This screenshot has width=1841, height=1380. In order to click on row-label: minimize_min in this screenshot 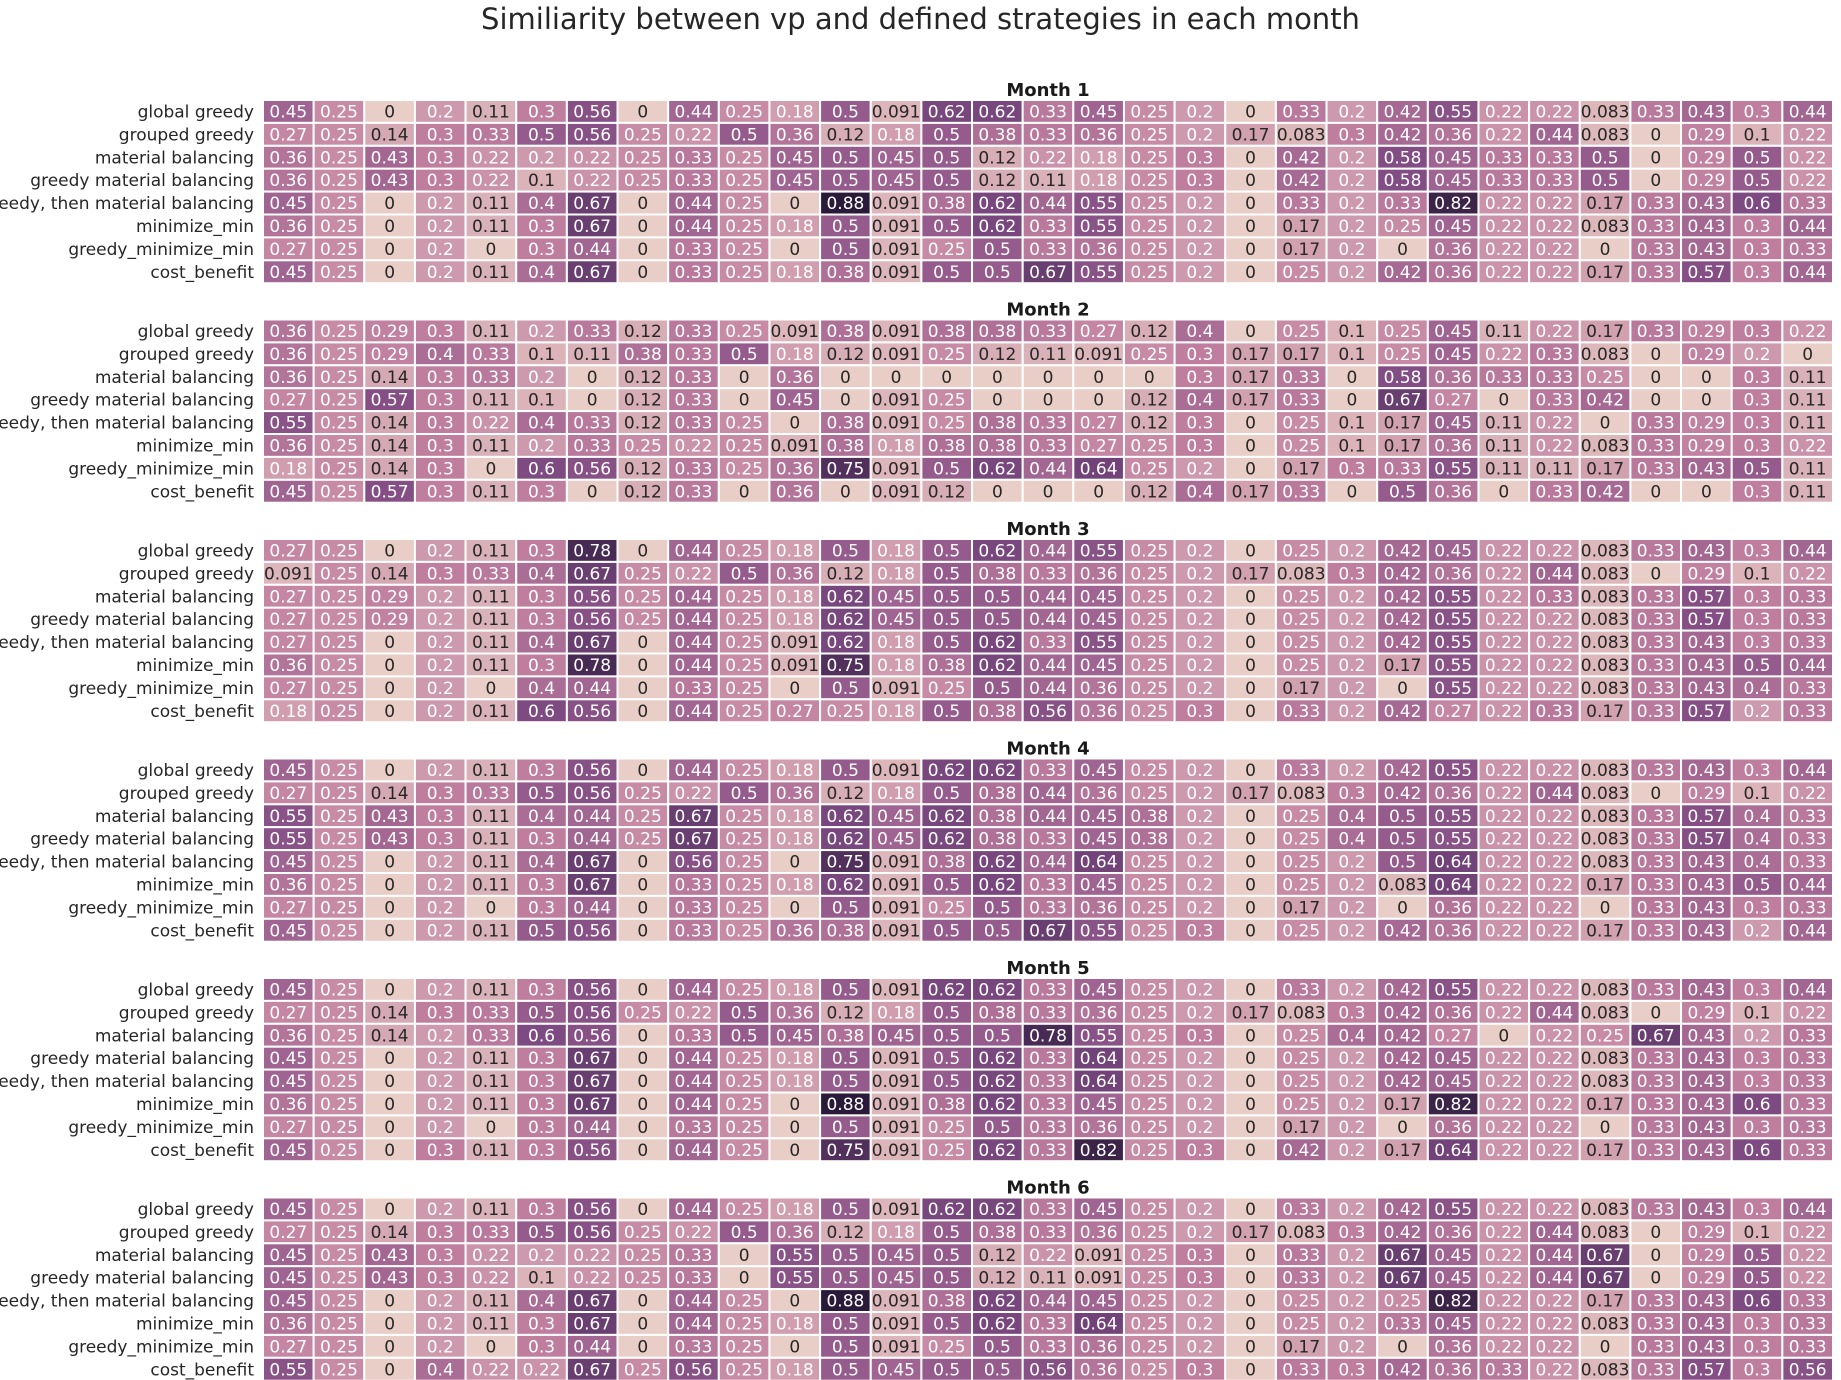, I will do `click(195, 1324)`.